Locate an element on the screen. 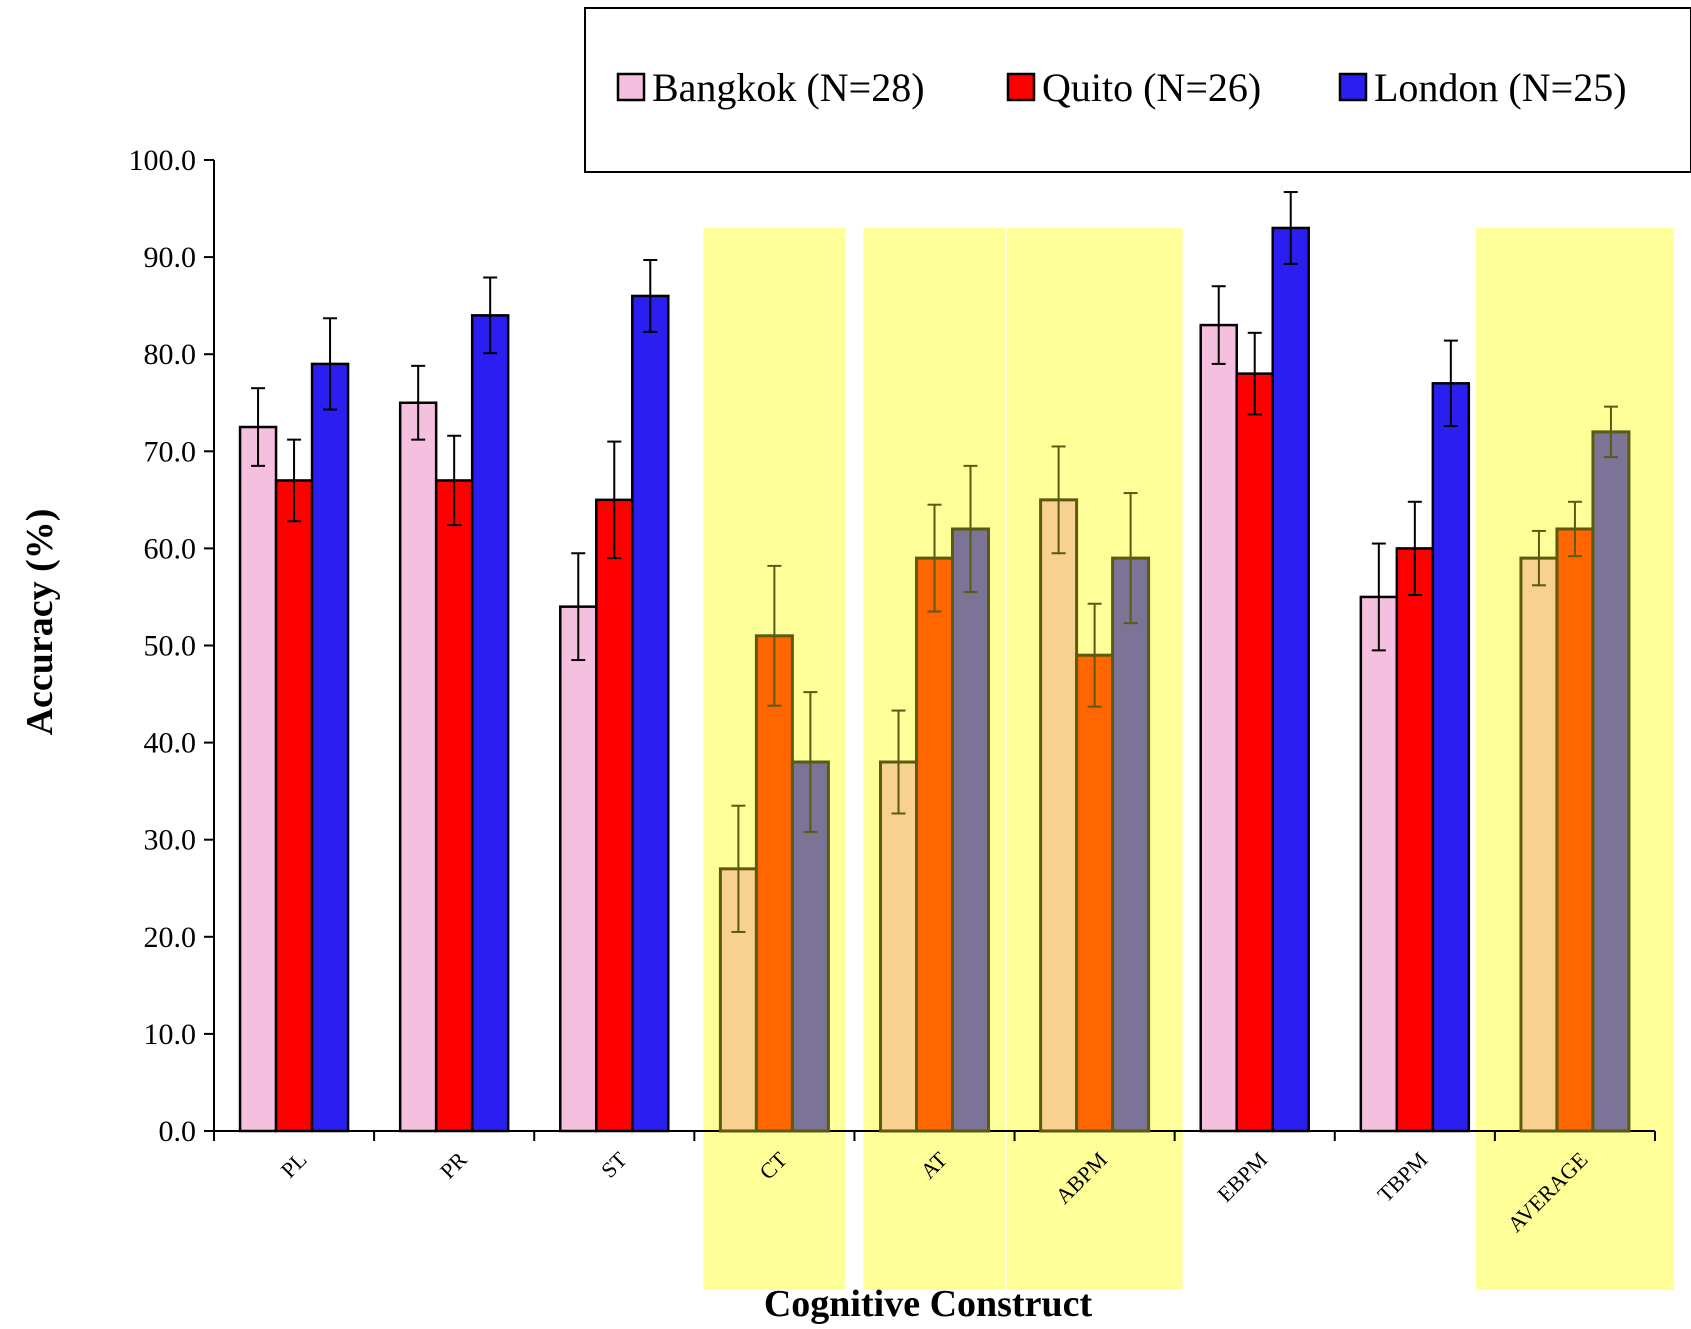 The width and height of the screenshot is (1691, 1329). legend-label: Quito (N=26) is located at coordinates (1151, 87).